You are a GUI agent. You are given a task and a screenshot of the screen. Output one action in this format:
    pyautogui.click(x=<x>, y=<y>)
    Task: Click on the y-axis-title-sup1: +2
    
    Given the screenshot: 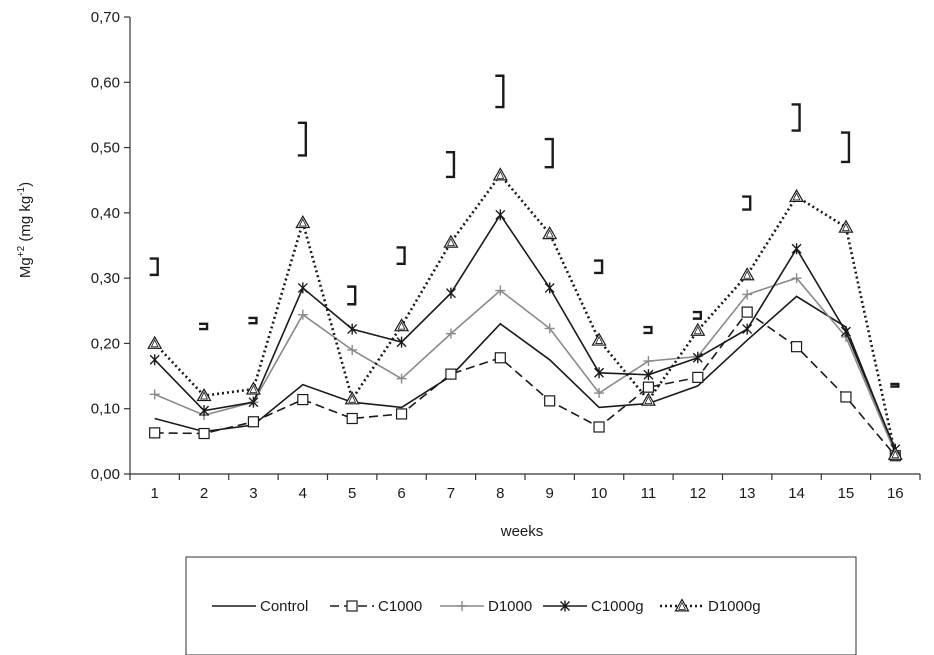 What is the action you would take?
    pyautogui.click(x=21, y=251)
    